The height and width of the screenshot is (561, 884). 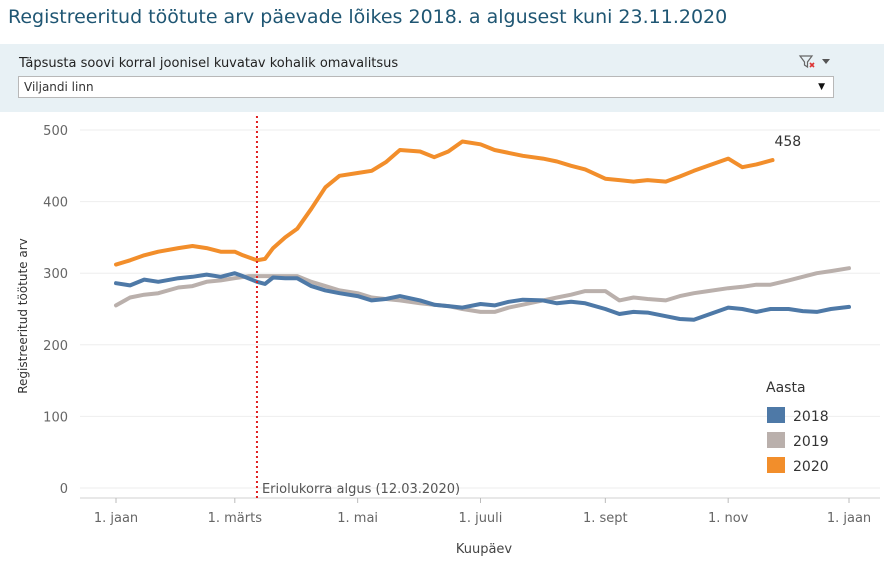 What do you see at coordinates (55, 346) in the screenshot?
I see `y-tick-label: 200` at bounding box center [55, 346].